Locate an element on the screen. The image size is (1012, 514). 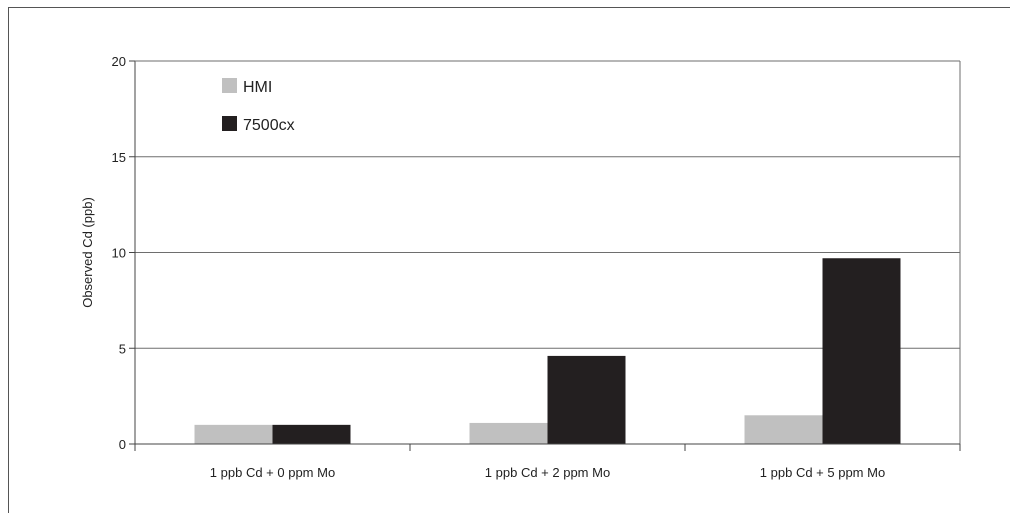
legend-label: 7500cx is located at coordinates (269, 125).